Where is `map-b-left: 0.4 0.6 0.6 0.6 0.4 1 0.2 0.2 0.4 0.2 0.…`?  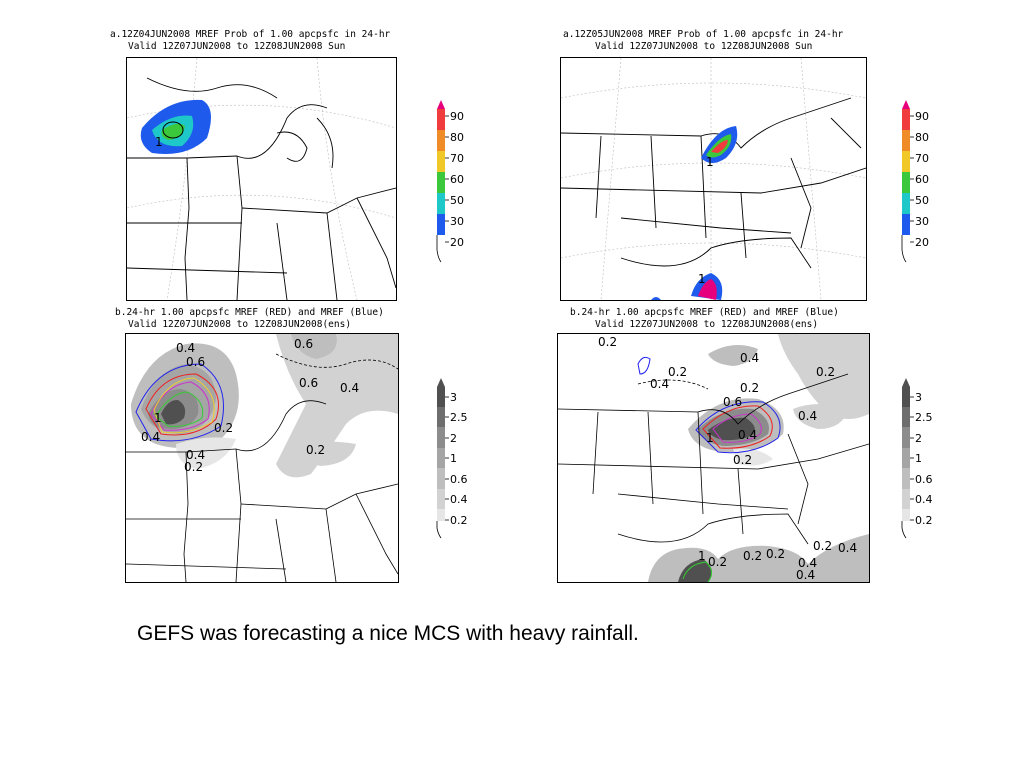 map-b-left: 0.4 0.6 0.6 0.6 0.4 1 0.2 0.2 0.4 0.2 0.… is located at coordinates (262, 458).